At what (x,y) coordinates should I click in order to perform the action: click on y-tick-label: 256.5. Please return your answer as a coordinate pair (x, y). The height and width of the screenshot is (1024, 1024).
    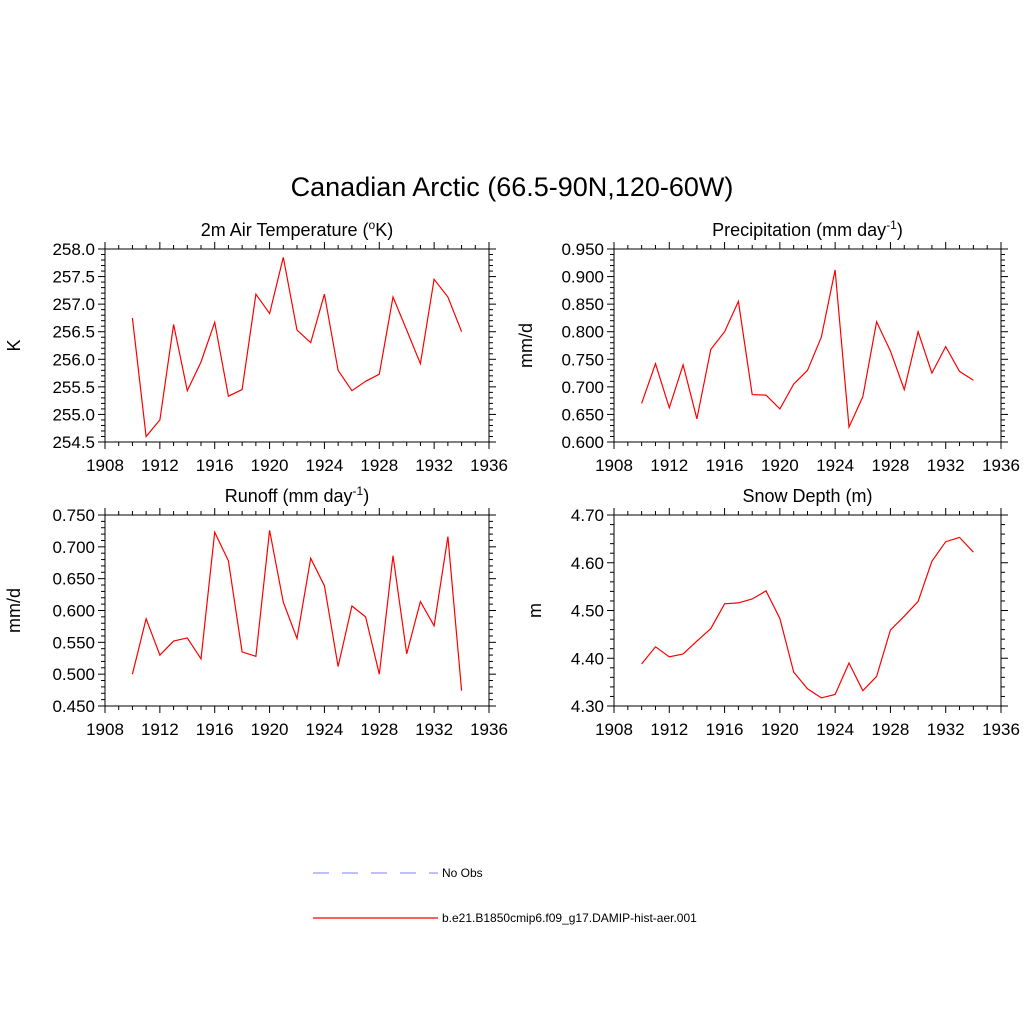
    Looking at the image, I should click on (73, 332).